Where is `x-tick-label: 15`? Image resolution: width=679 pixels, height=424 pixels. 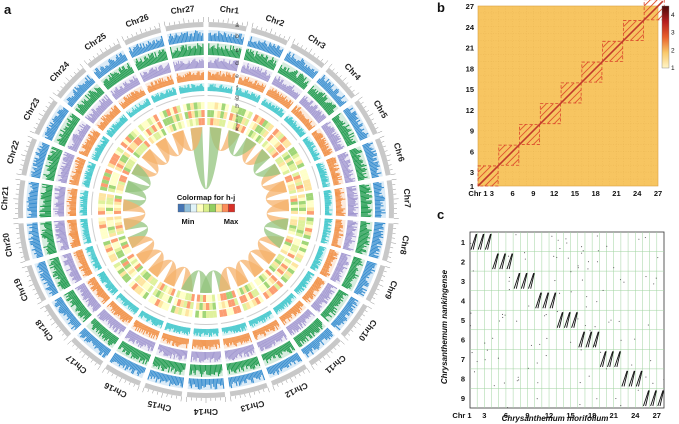 x-tick-label: 15 is located at coordinates (575, 193).